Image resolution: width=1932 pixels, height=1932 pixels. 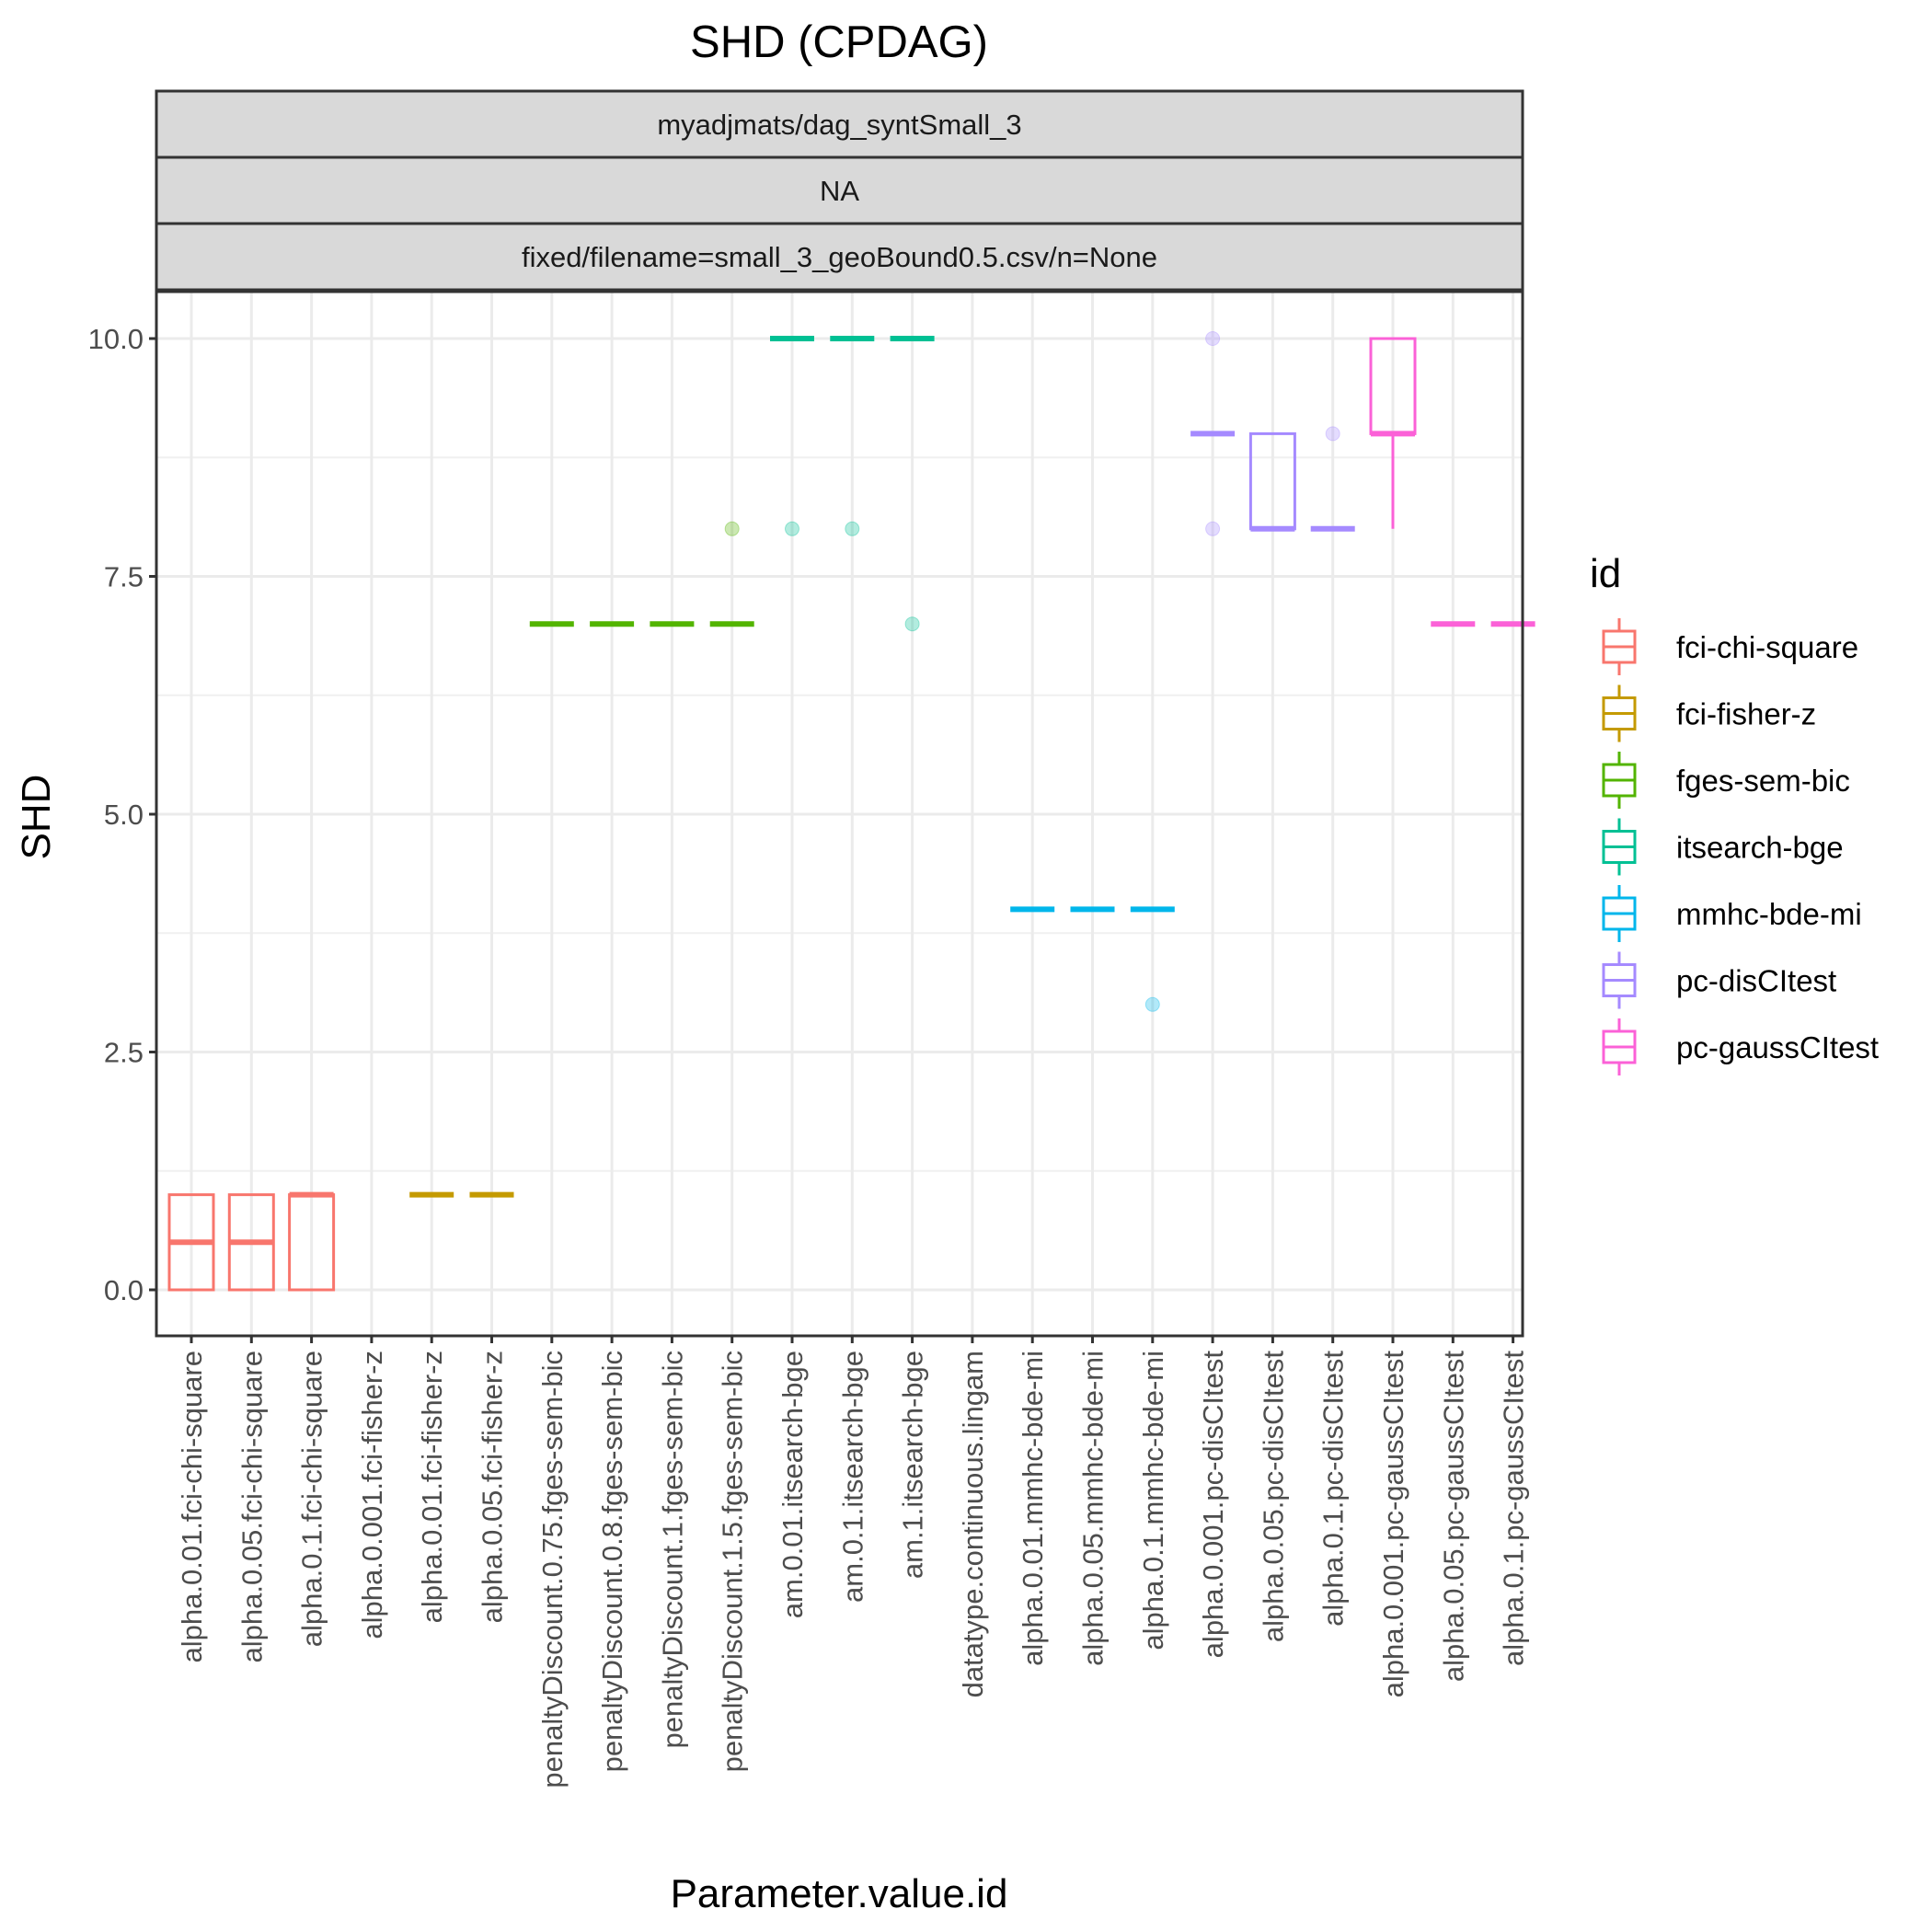 I want to click on y-tick-label: 5.0, so click(x=124, y=815).